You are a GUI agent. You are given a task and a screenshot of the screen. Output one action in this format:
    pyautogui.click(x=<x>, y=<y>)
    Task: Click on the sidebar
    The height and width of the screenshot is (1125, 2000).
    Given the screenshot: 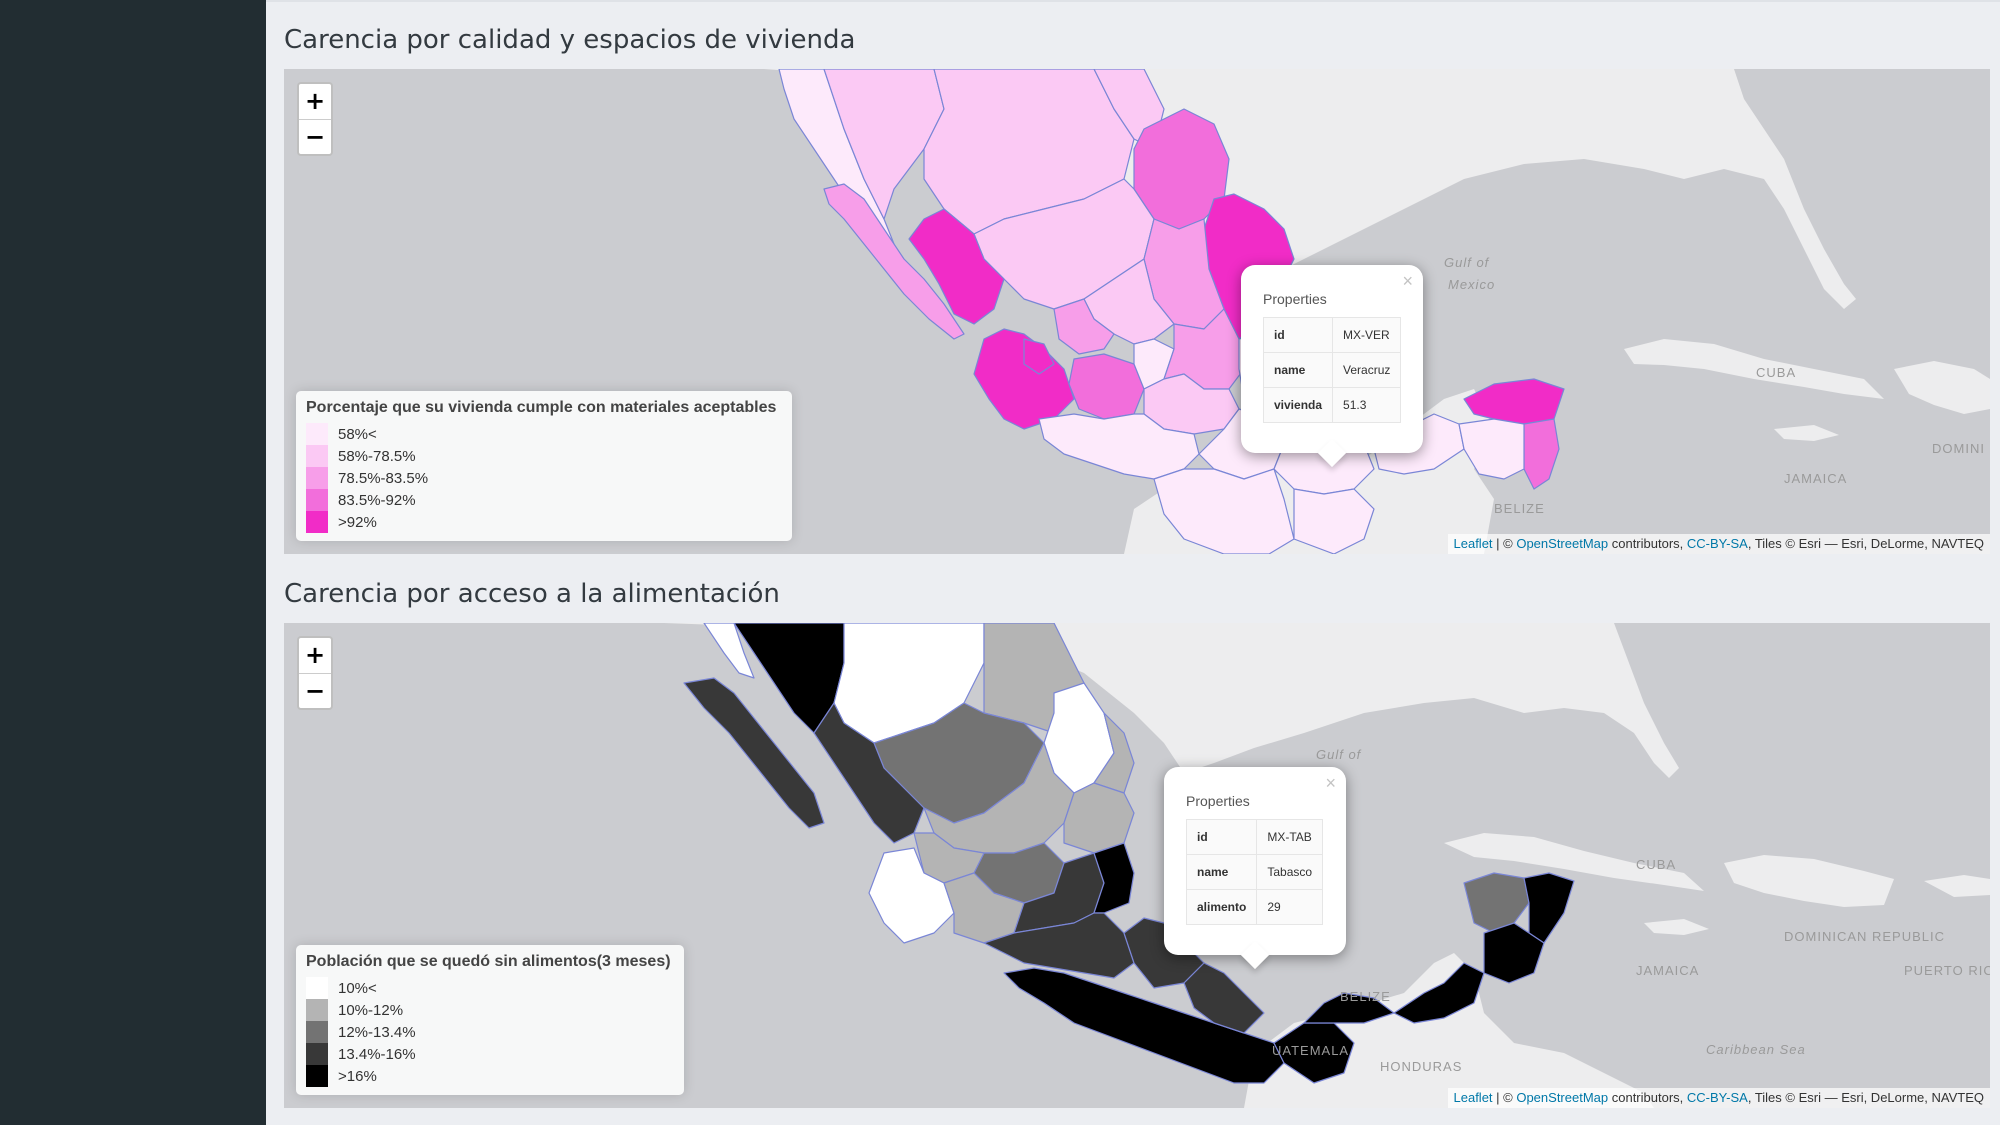 What is the action you would take?
    pyautogui.click(x=133, y=562)
    